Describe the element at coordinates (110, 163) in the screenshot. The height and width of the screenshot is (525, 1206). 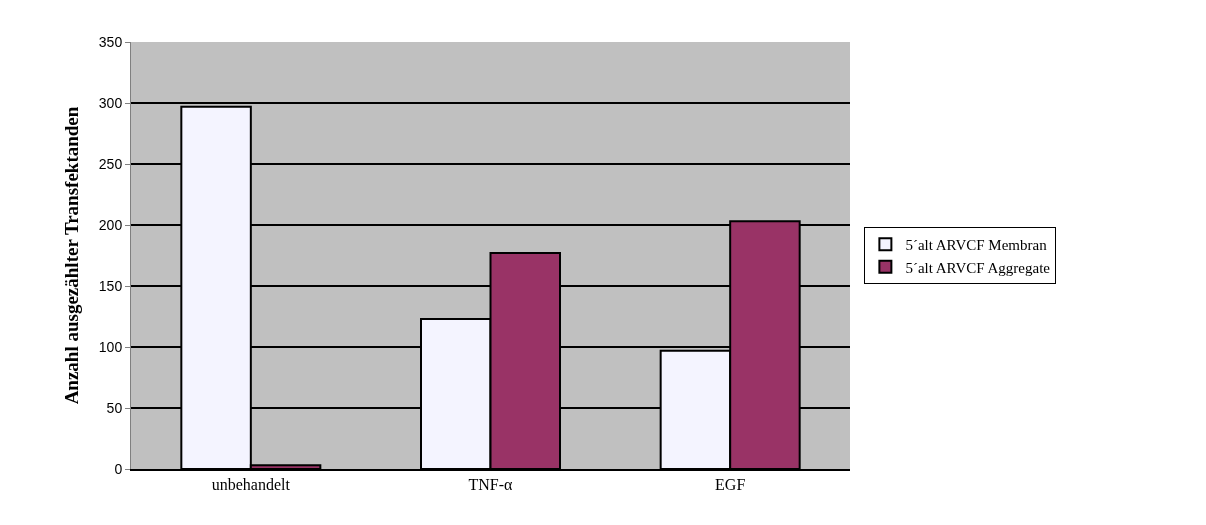
I see `y-tick-label: 250` at that location.